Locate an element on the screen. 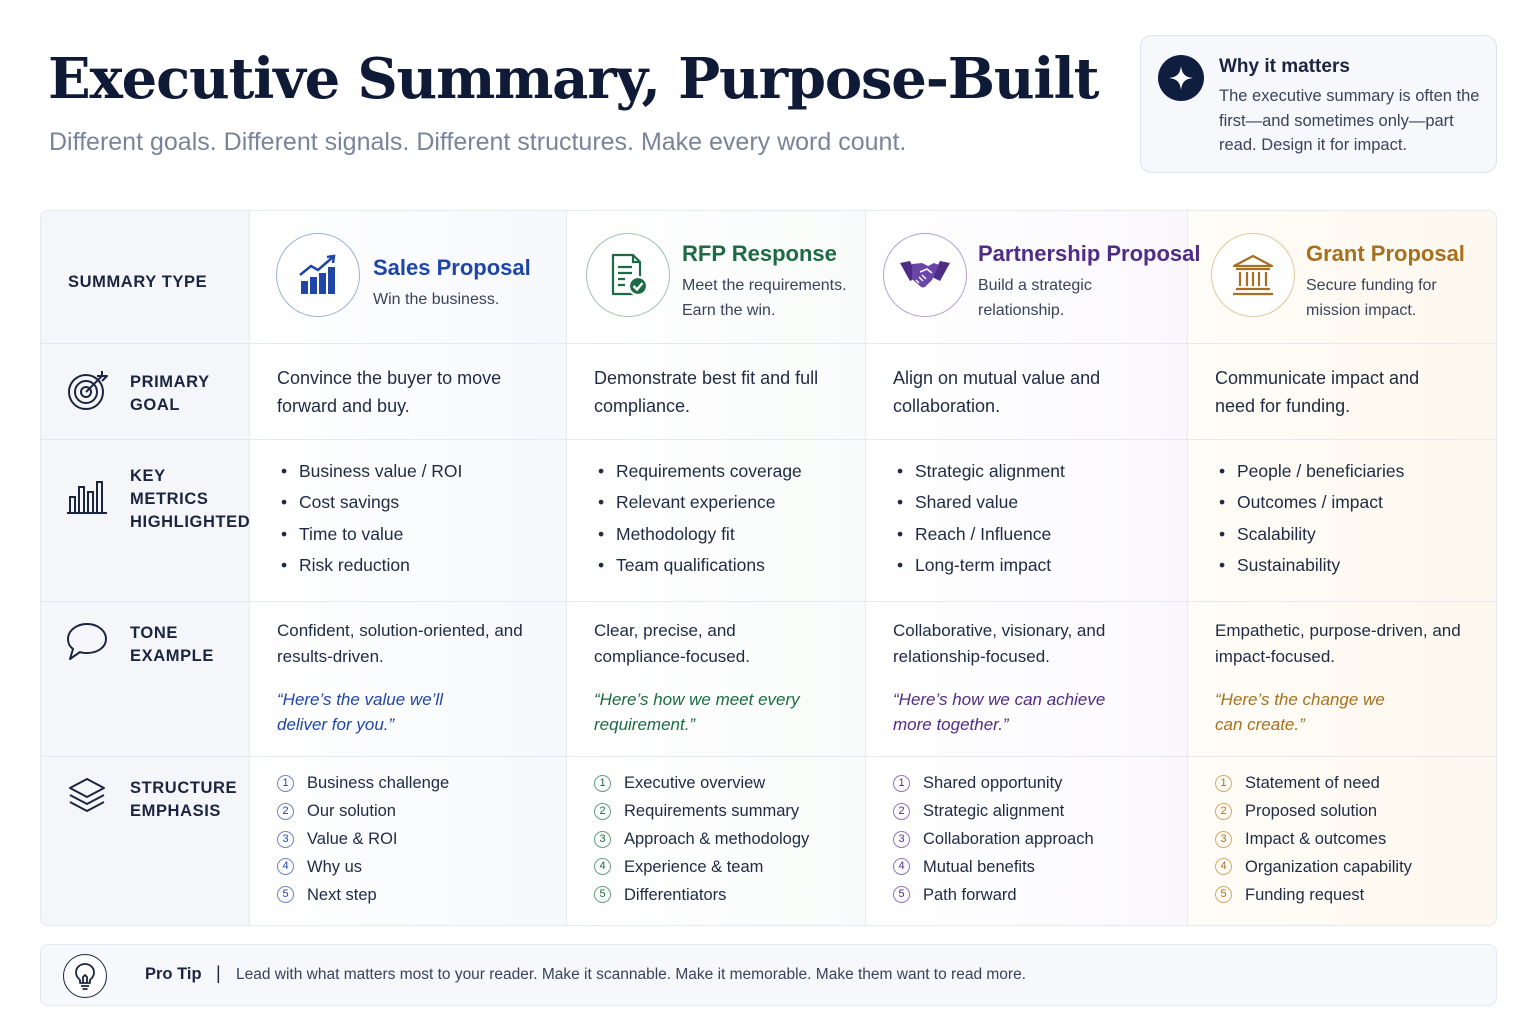 The image size is (1536, 1024). step-label: Statement of need is located at coordinates (1312, 783).